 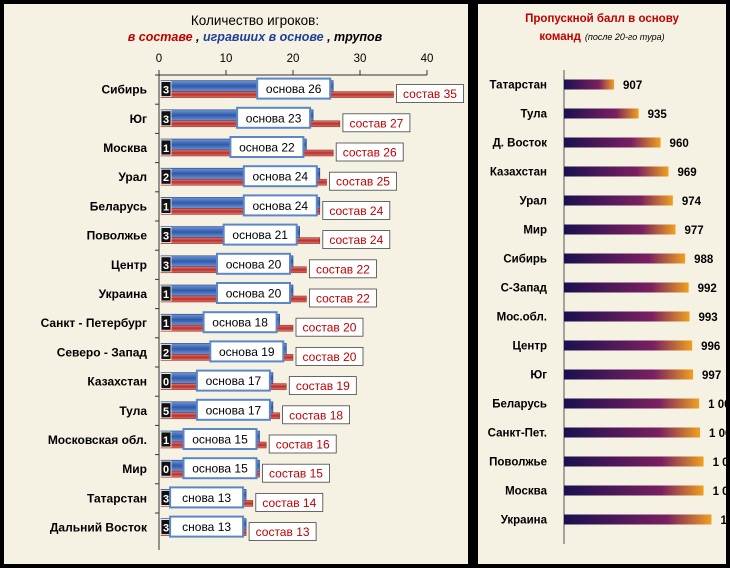 I want to click on sostav-value-label: состав 13, so click(x=283, y=532).